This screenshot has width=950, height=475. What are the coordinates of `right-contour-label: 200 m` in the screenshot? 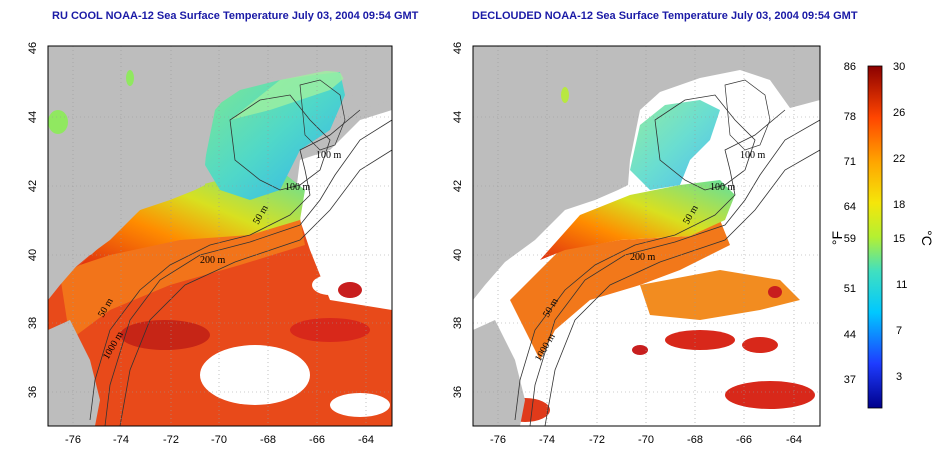 It's located at (643, 257).